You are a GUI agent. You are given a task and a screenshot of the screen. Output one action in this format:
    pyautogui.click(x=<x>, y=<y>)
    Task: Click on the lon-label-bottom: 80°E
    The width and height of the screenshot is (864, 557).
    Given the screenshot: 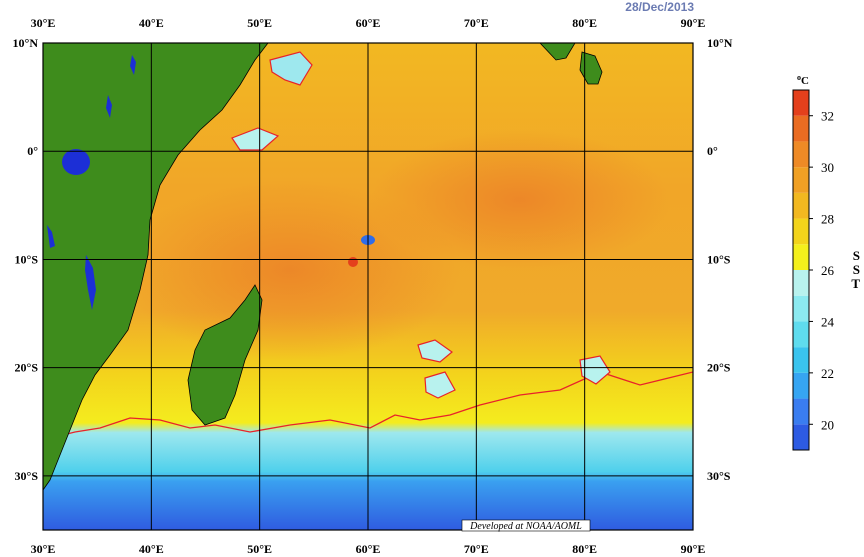 What is the action you would take?
    pyautogui.click(x=584, y=549)
    